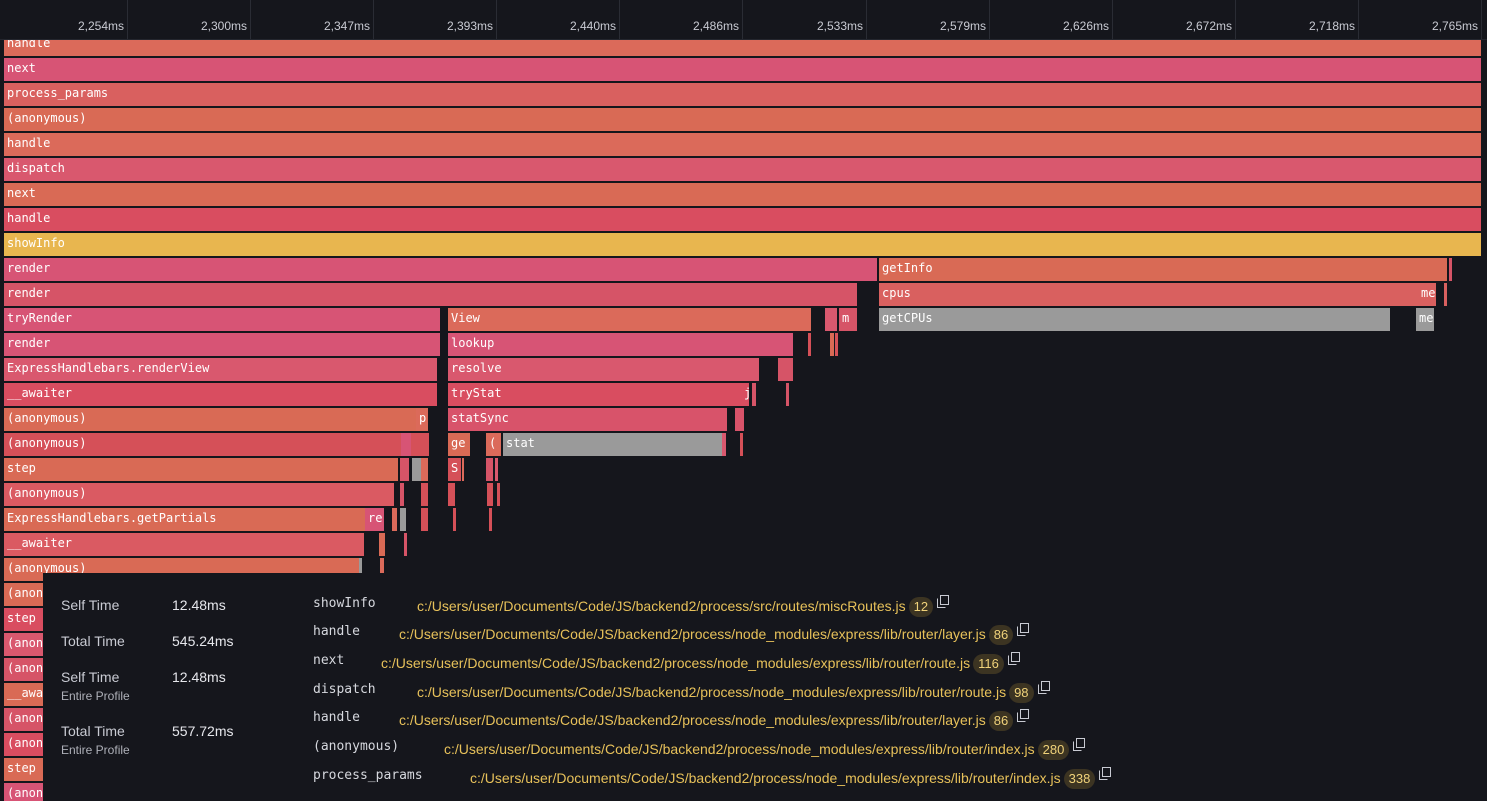  Describe the element at coordinates (612, 444) in the screenshot. I see `flame-frame: stat` at that location.